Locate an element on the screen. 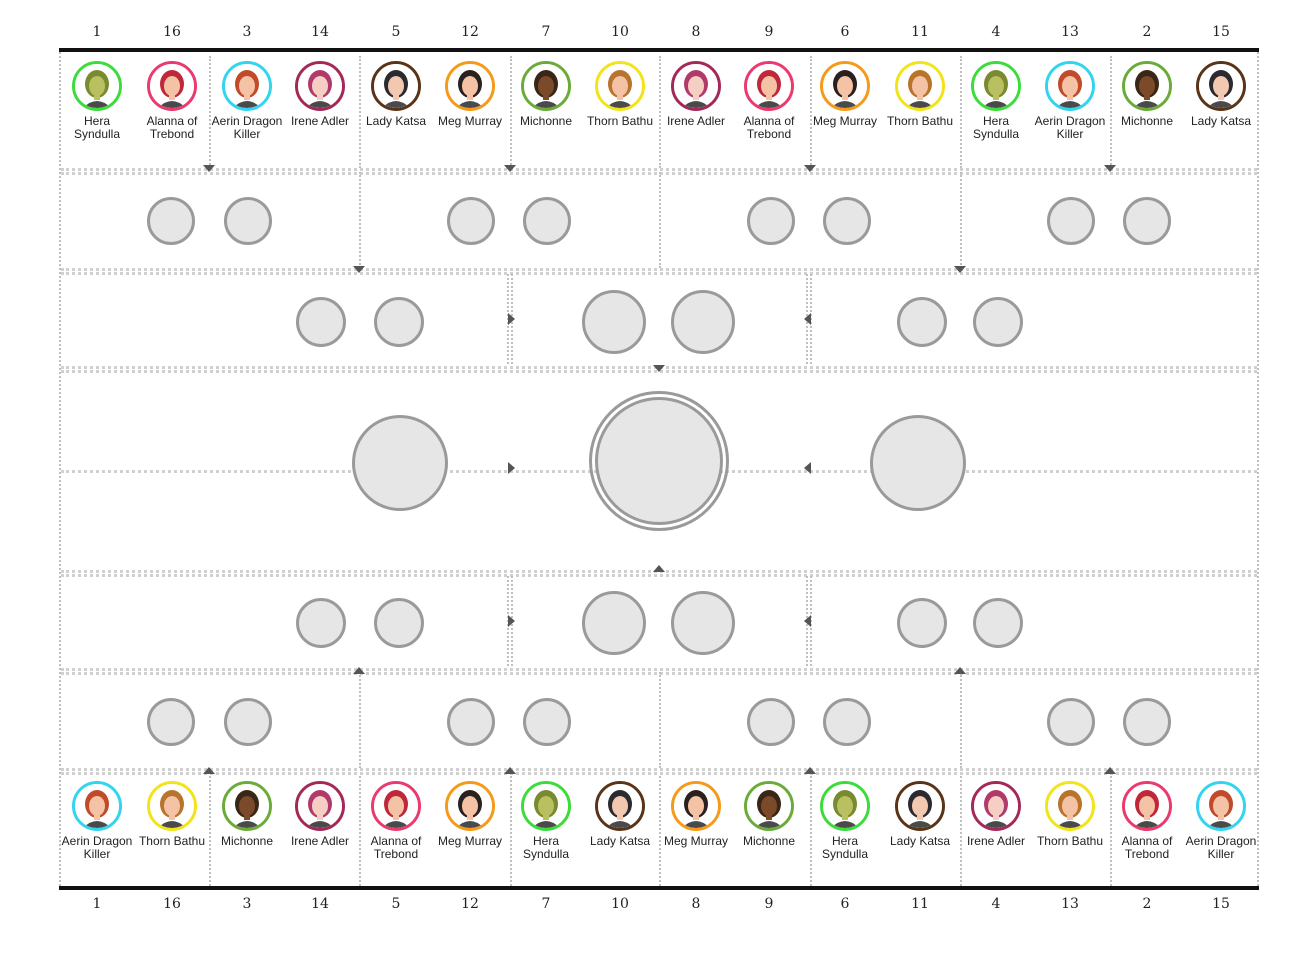 The width and height of the screenshot is (1300, 953). bottom-divider-bar is located at coordinates (659, 888).